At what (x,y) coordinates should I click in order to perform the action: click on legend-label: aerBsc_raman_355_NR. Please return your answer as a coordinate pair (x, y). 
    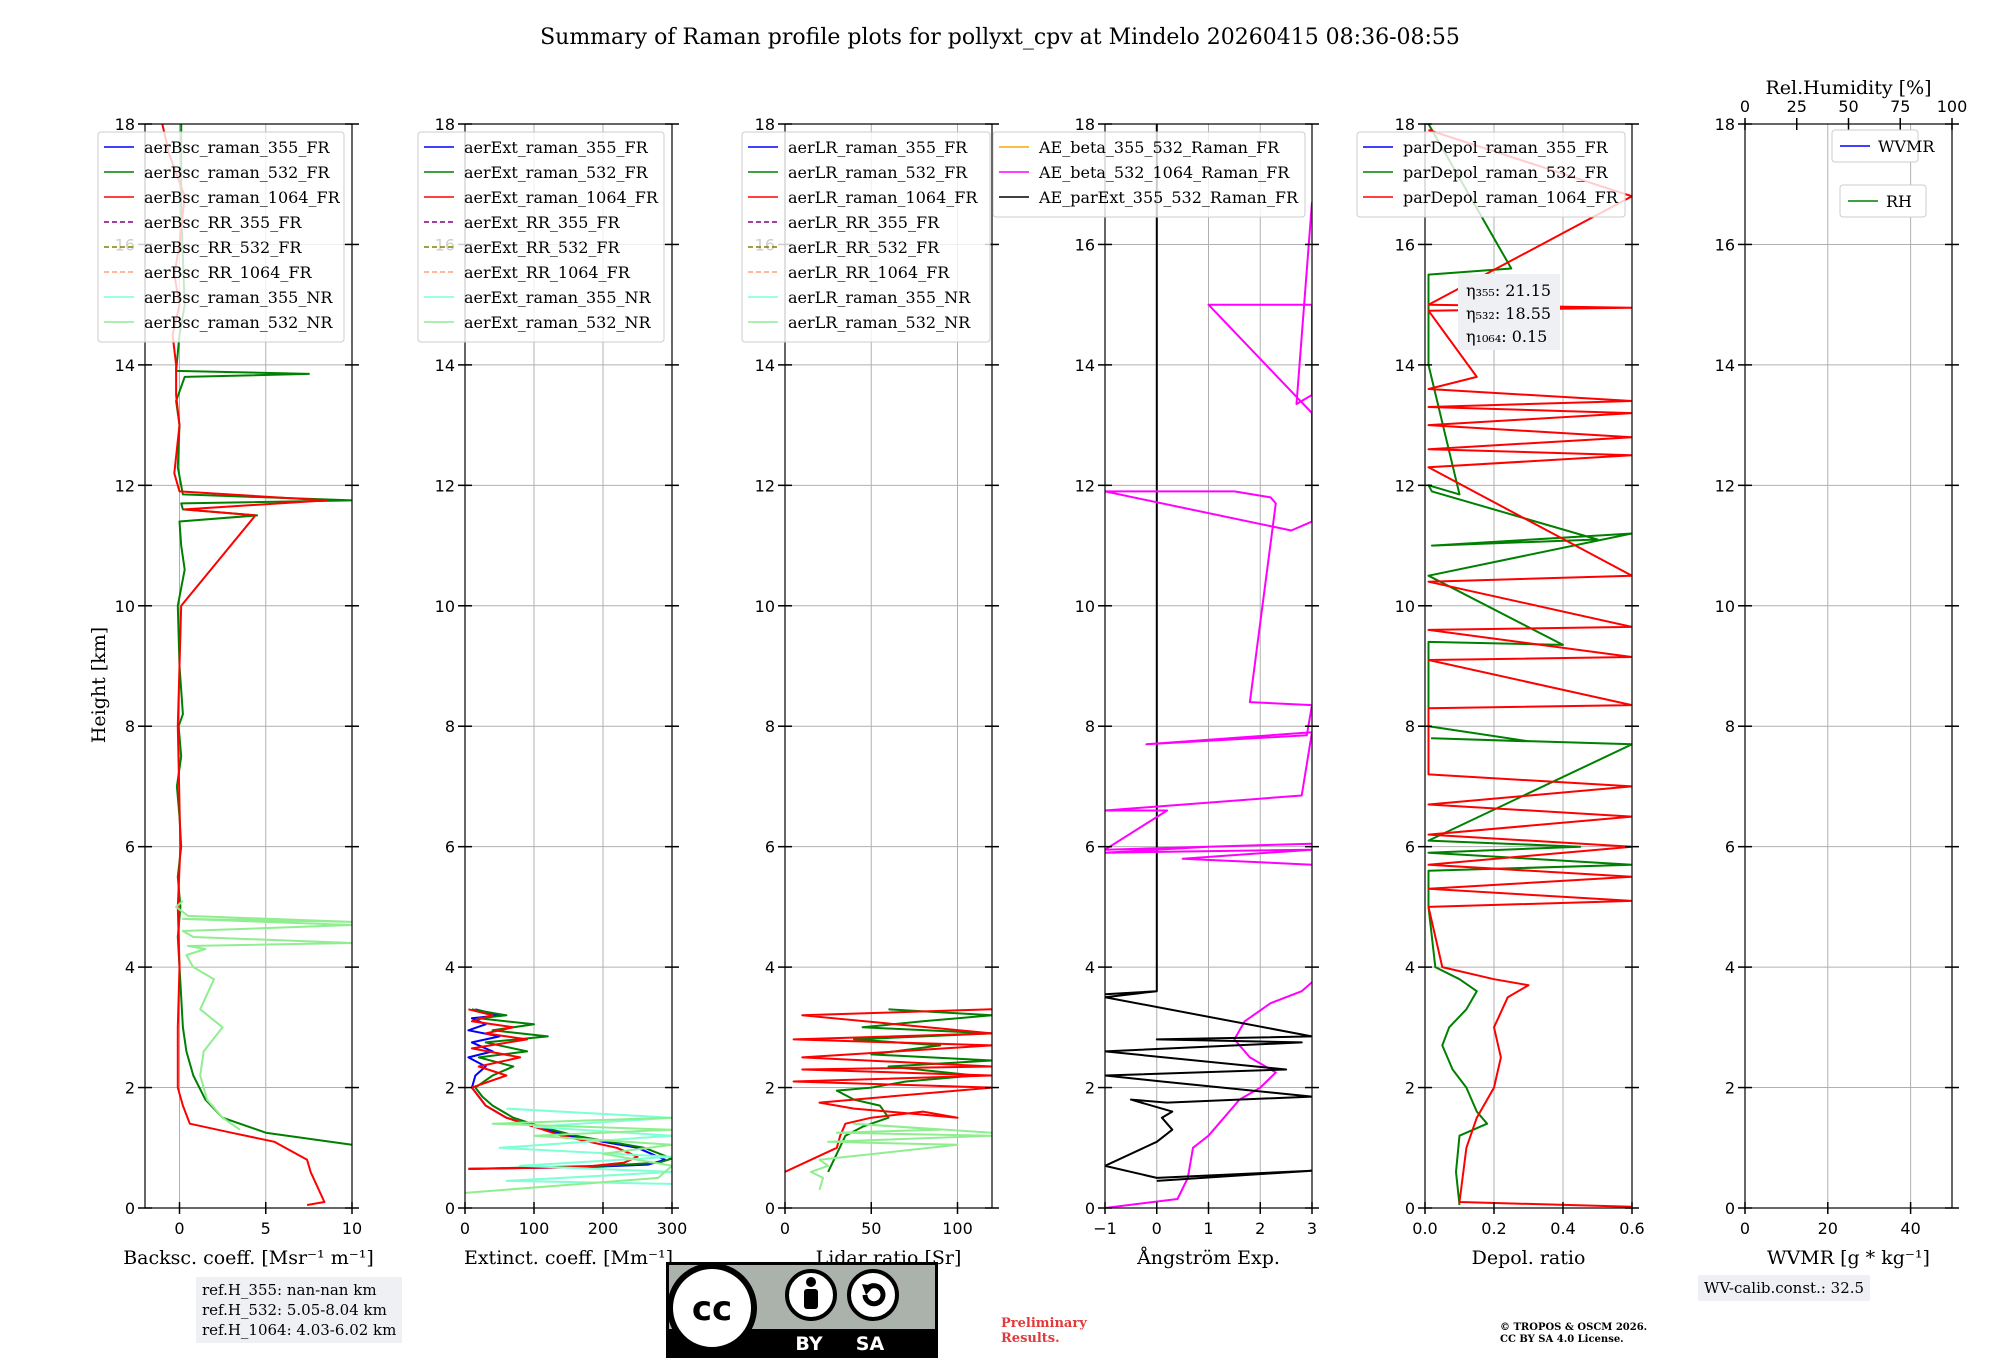
    Looking at the image, I should click on (238, 297).